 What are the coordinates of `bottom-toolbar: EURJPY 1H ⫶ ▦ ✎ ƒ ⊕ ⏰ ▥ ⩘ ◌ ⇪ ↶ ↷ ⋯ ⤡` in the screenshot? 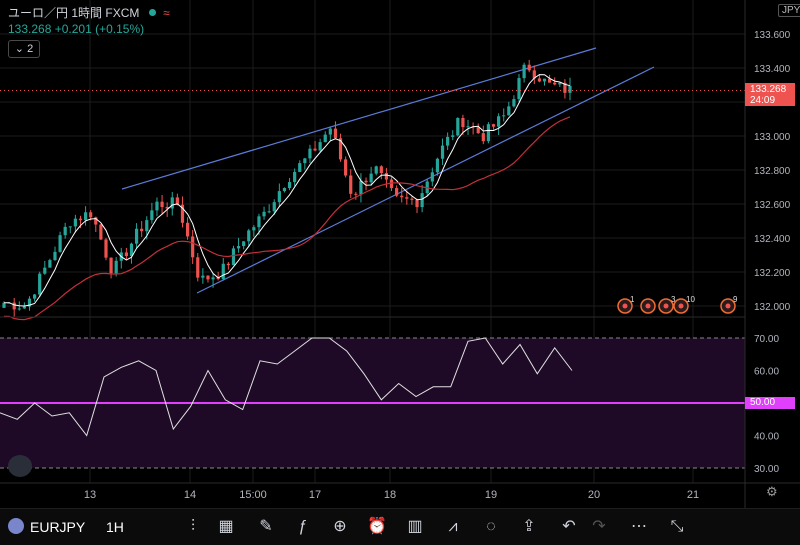 It's located at (400, 526).